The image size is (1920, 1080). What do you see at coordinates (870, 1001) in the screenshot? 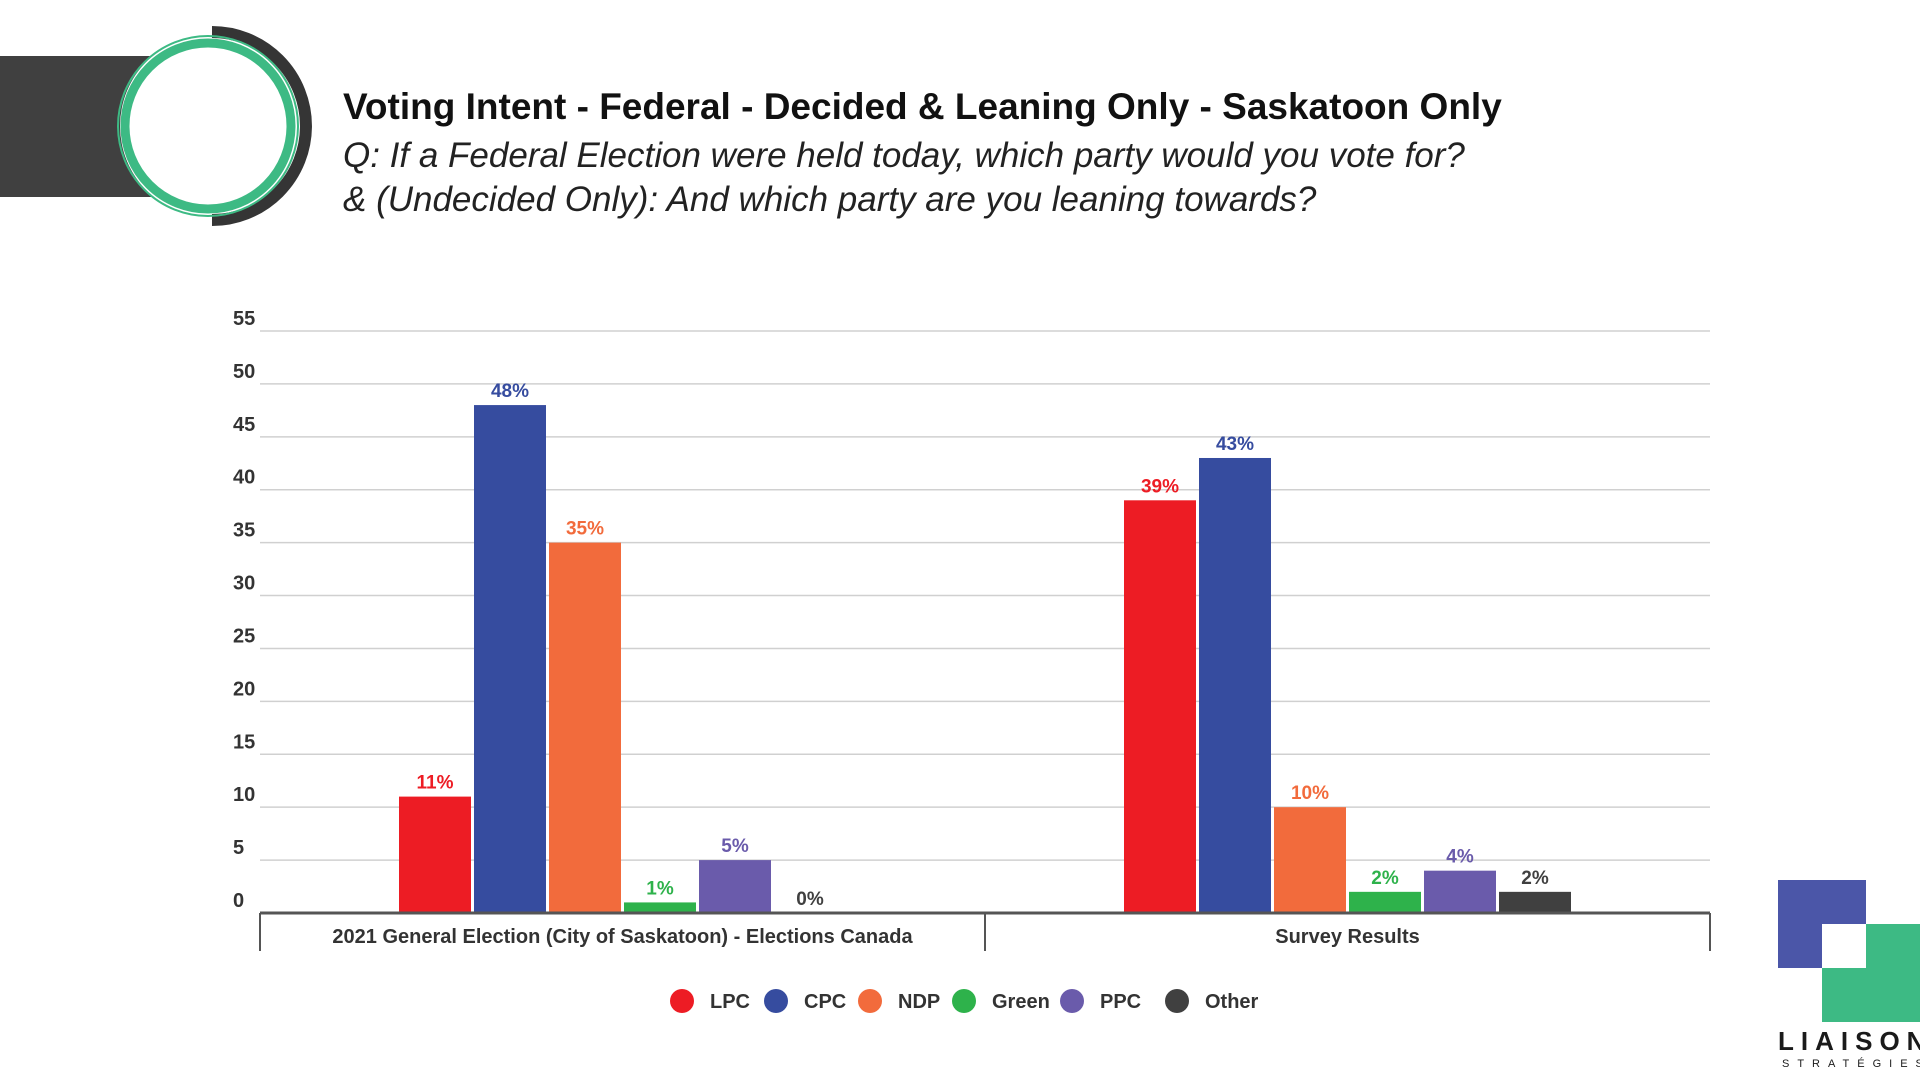
I see `legend-marker-ndp` at bounding box center [870, 1001].